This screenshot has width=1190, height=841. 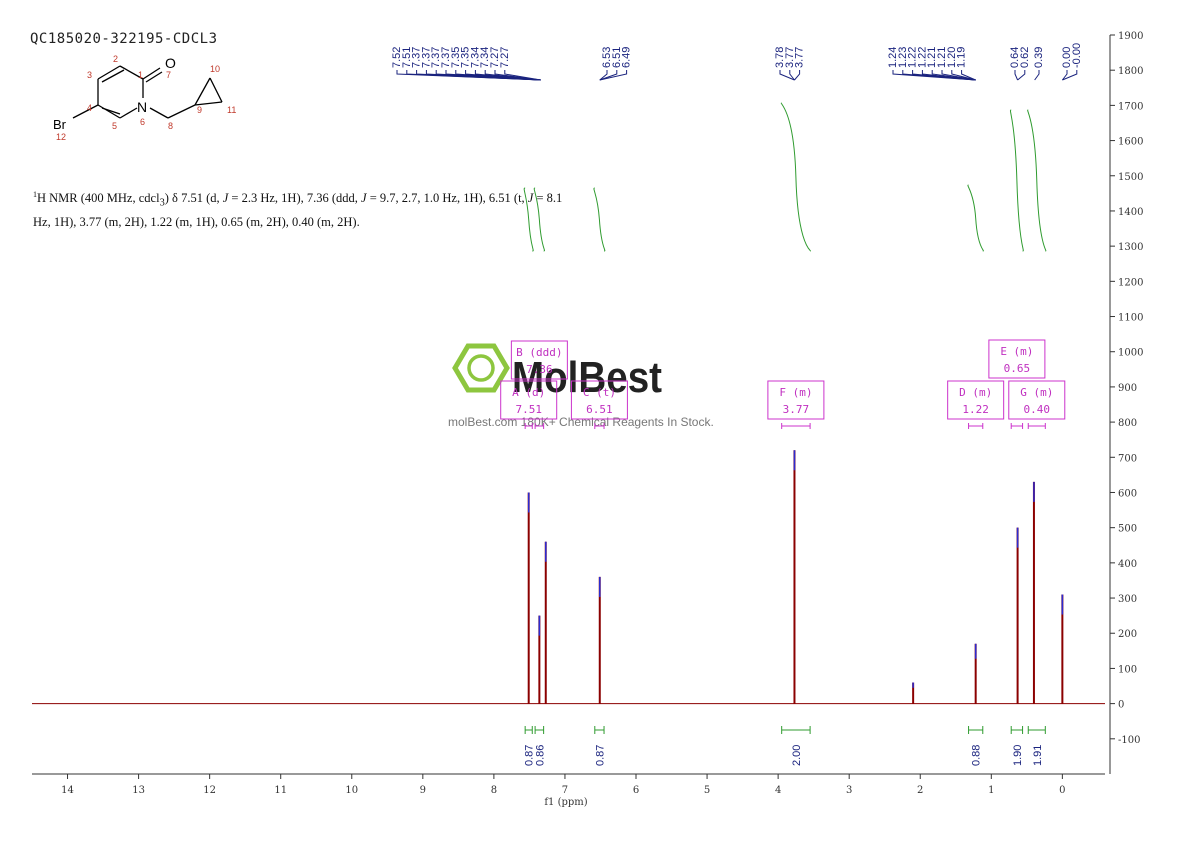 I want to click on multiplet-shift: 7.51, so click(x=528, y=409).